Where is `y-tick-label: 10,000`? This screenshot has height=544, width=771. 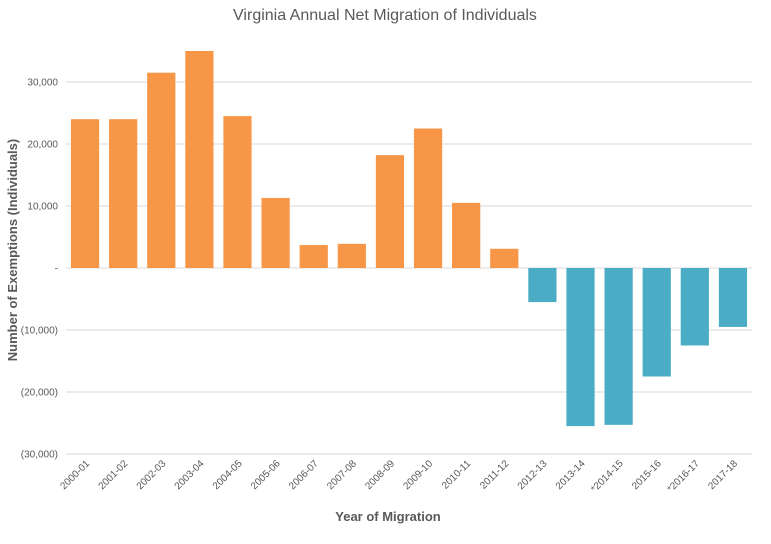 y-tick-label: 10,000 is located at coordinates (42, 207).